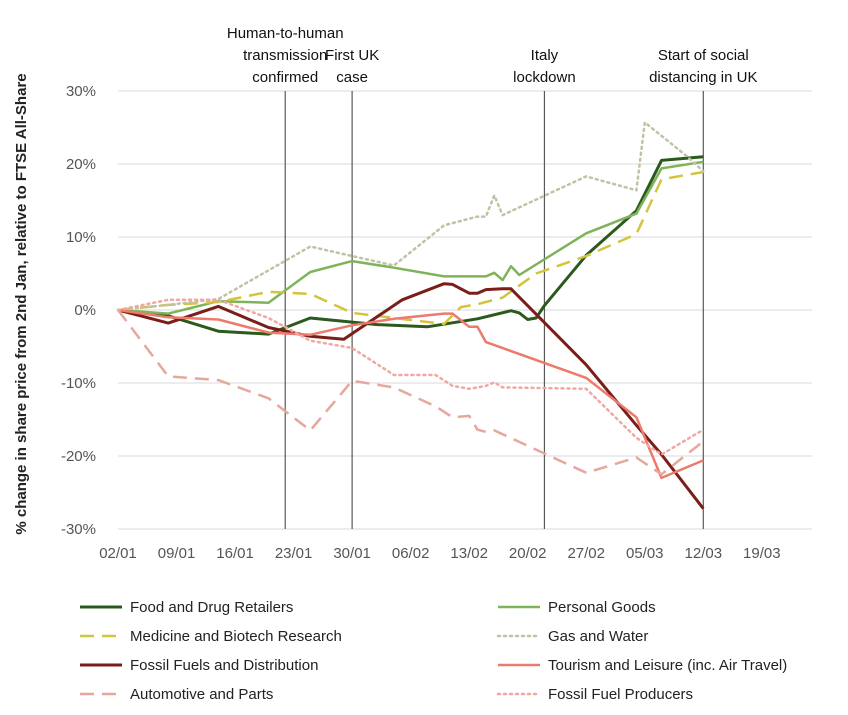  What do you see at coordinates (78, 456) in the screenshot?
I see `y-tick-label: -20%` at bounding box center [78, 456].